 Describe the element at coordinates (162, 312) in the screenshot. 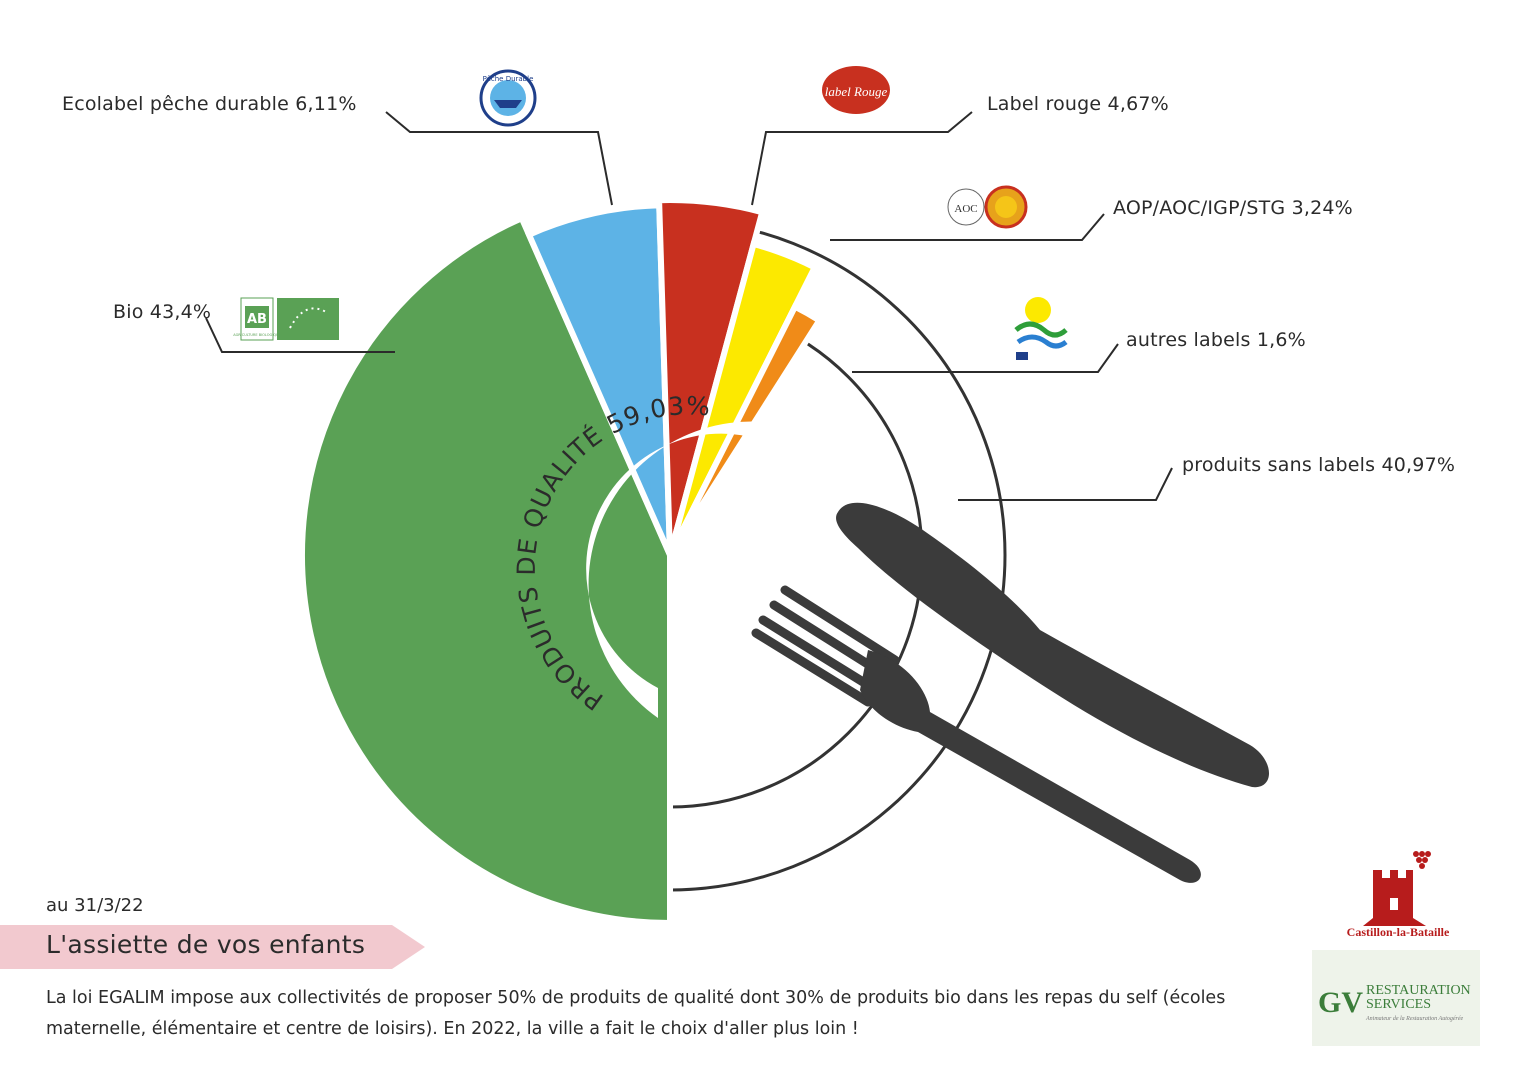

I see `label-bio: Bio 43,4%` at that location.